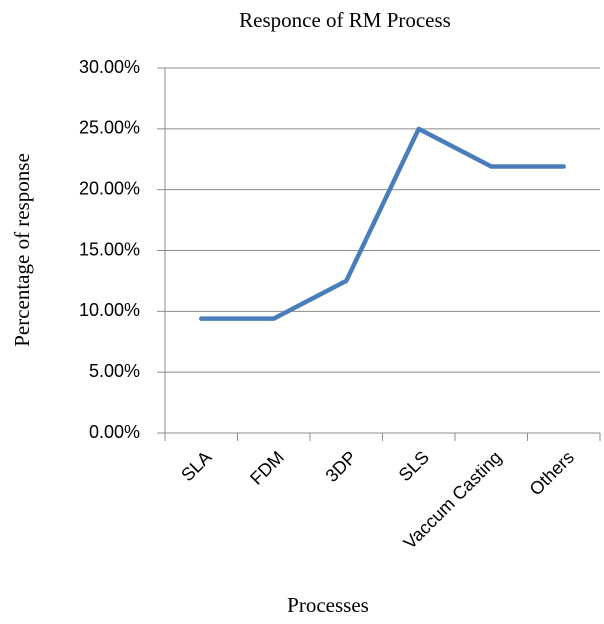 Image resolution: width=604 pixels, height=624 pixels. What do you see at coordinates (345, 20) in the screenshot?
I see `chart-title: Responce of RM Process` at bounding box center [345, 20].